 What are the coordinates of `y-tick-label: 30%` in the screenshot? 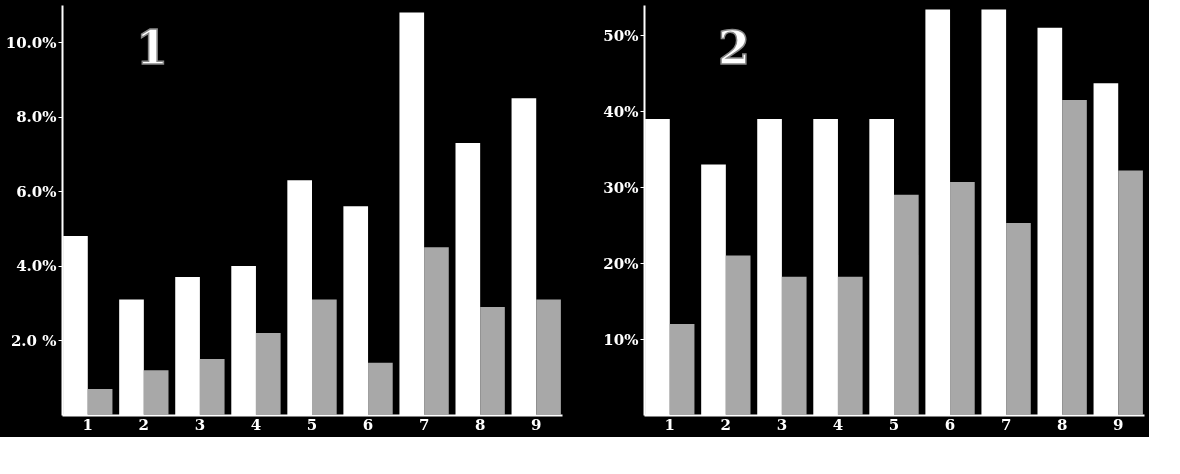 It's located at (621, 187).